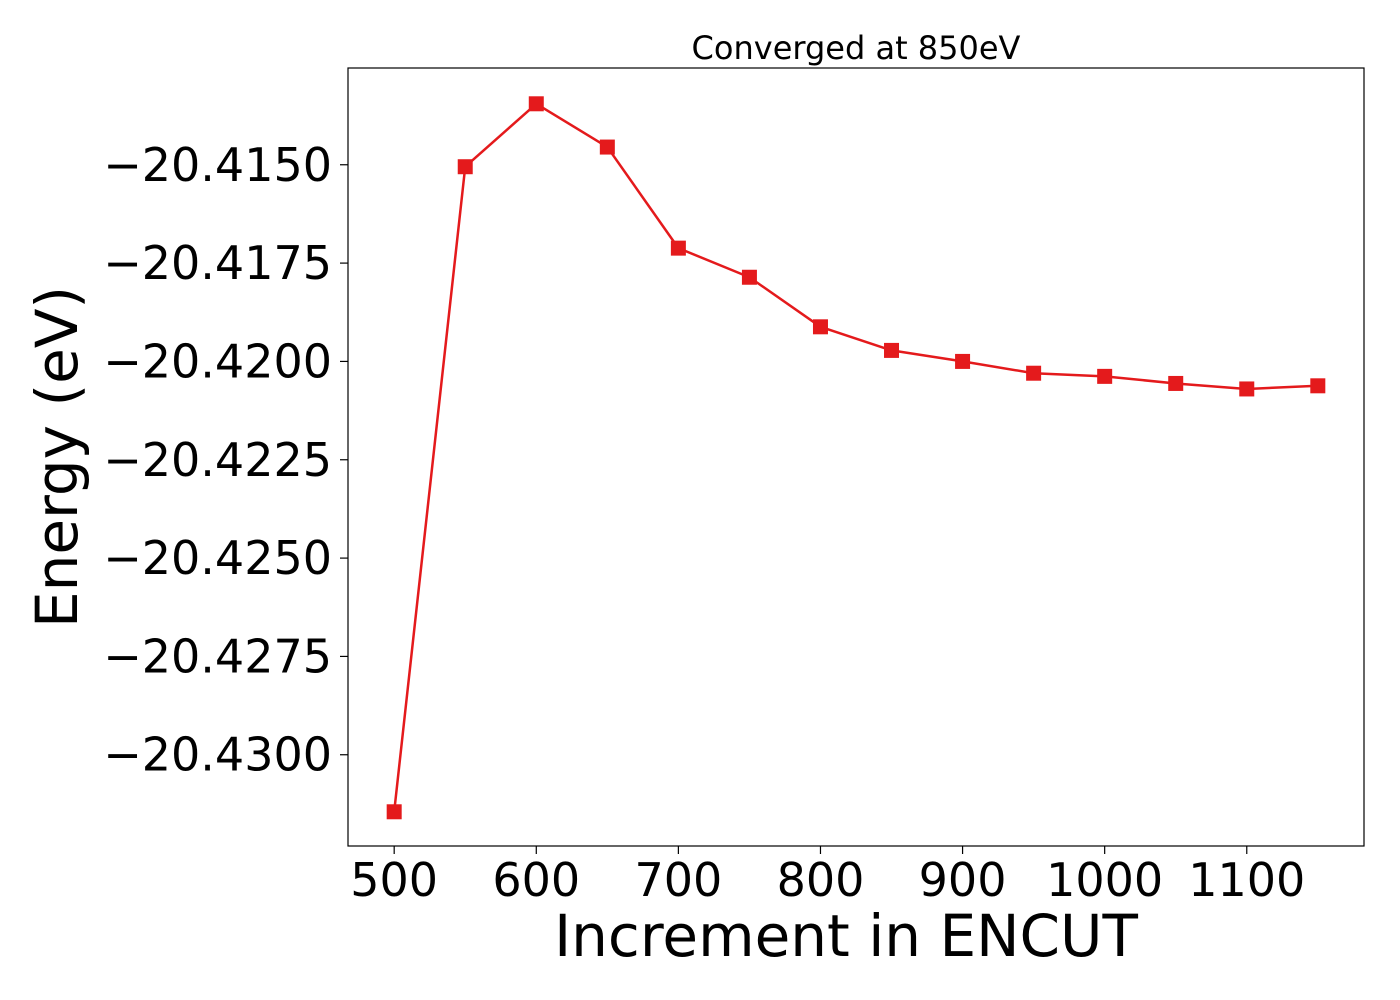 The height and width of the screenshot is (1000, 1400). I want to click on y-tick-label: −20.4175, so click(217, 263).